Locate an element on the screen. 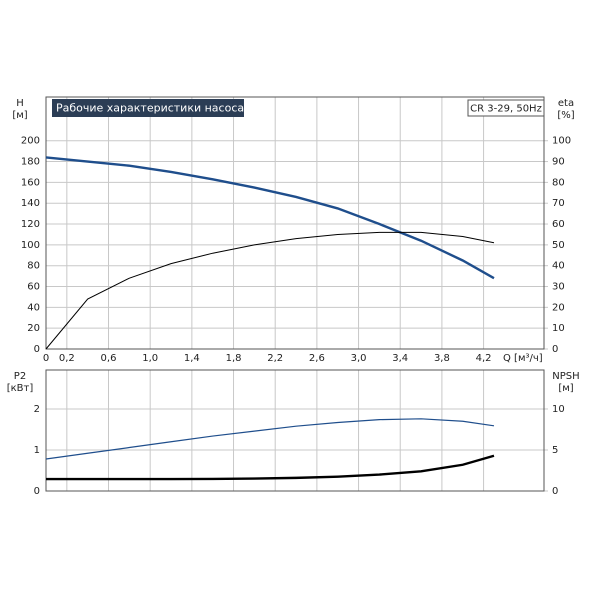  x-tick-label: 0,6 is located at coordinates (109, 358).